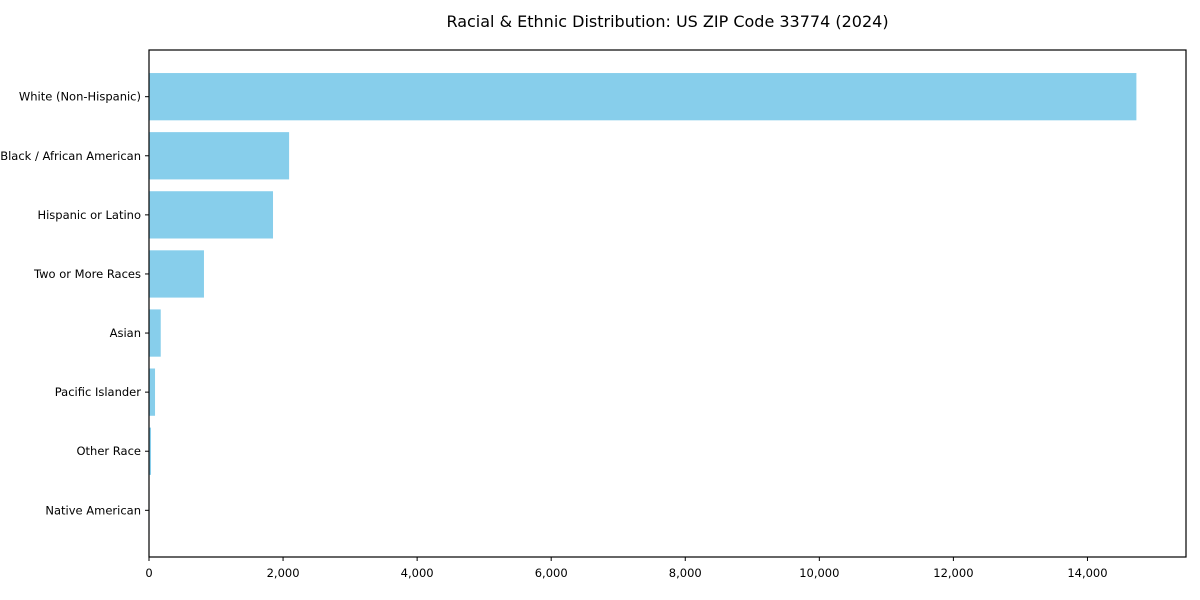  Describe the element at coordinates (89, 215) in the screenshot. I see `y-tick-label-hispanic-or-latino: Hispanic or Latino` at that location.